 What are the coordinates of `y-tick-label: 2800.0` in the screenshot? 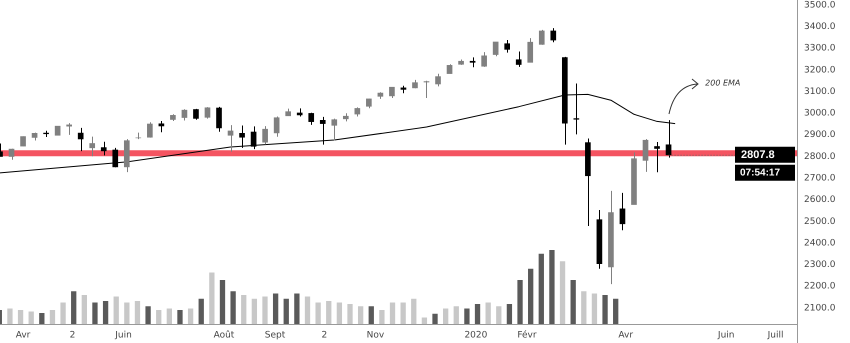 It's located at (820, 157).